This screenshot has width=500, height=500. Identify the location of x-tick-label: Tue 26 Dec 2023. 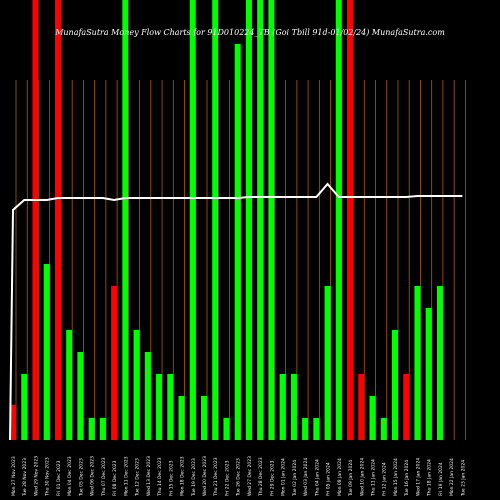
(239, 477).